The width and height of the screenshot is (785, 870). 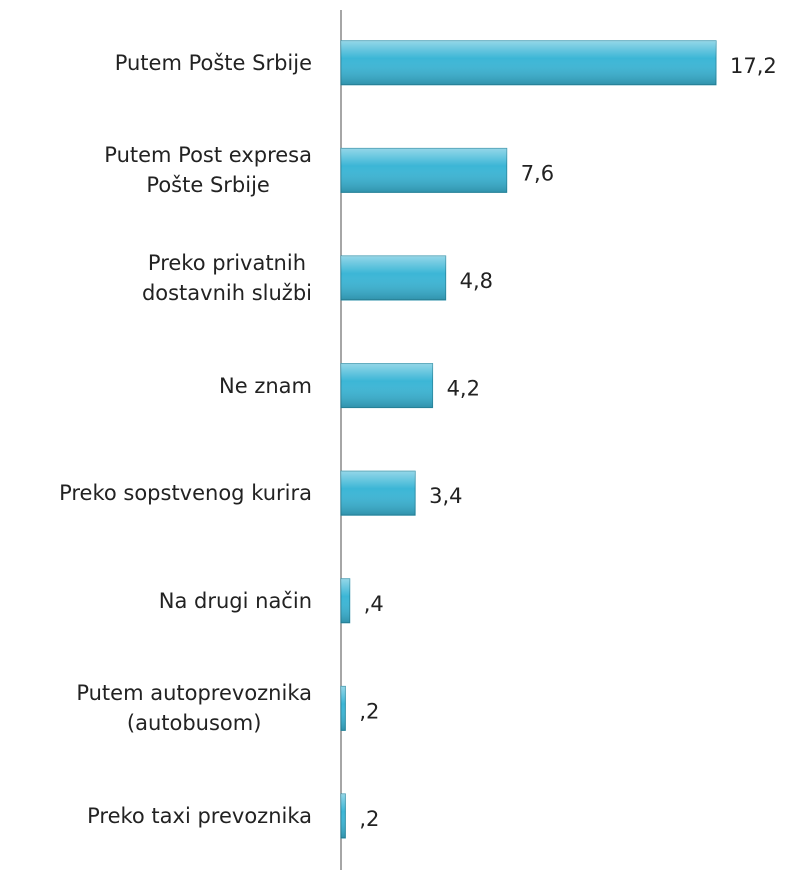 What do you see at coordinates (476, 281) in the screenshot?
I see `value-label: 4,8` at bounding box center [476, 281].